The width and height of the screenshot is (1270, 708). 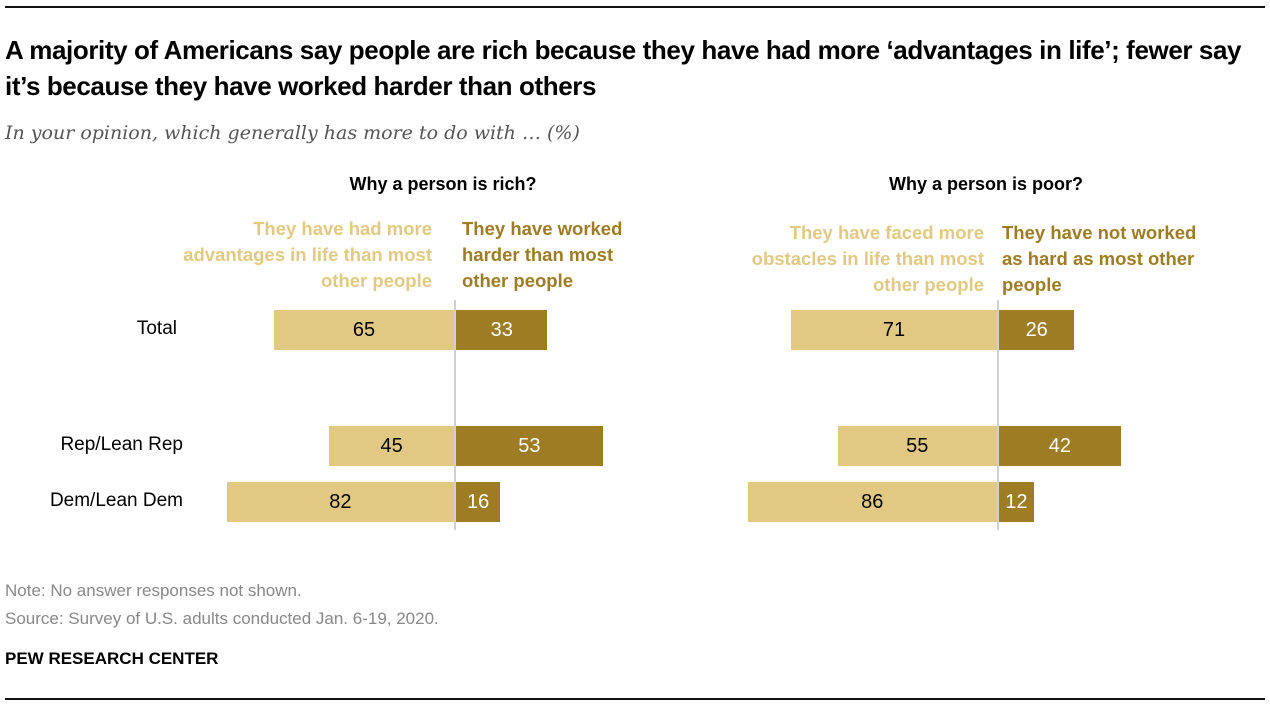 I want to click on bar-poor-rep-right: 42, so click(x=1060, y=446).